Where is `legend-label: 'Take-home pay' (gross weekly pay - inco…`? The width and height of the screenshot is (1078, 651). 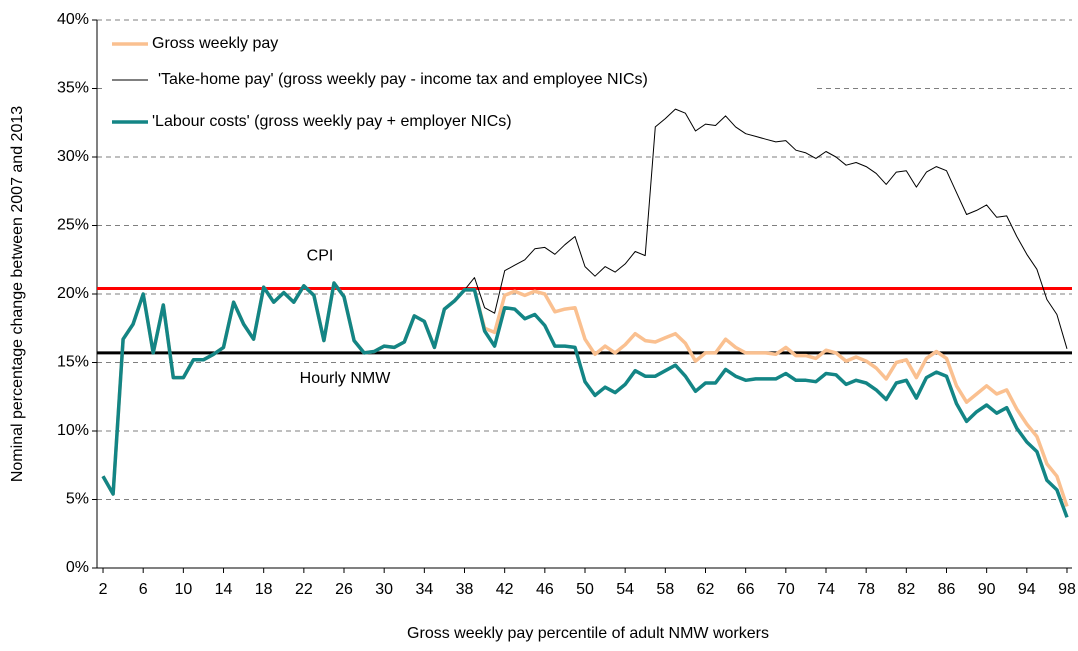 legend-label: 'Take-home pay' (gross weekly pay - inco… is located at coordinates (403, 79).